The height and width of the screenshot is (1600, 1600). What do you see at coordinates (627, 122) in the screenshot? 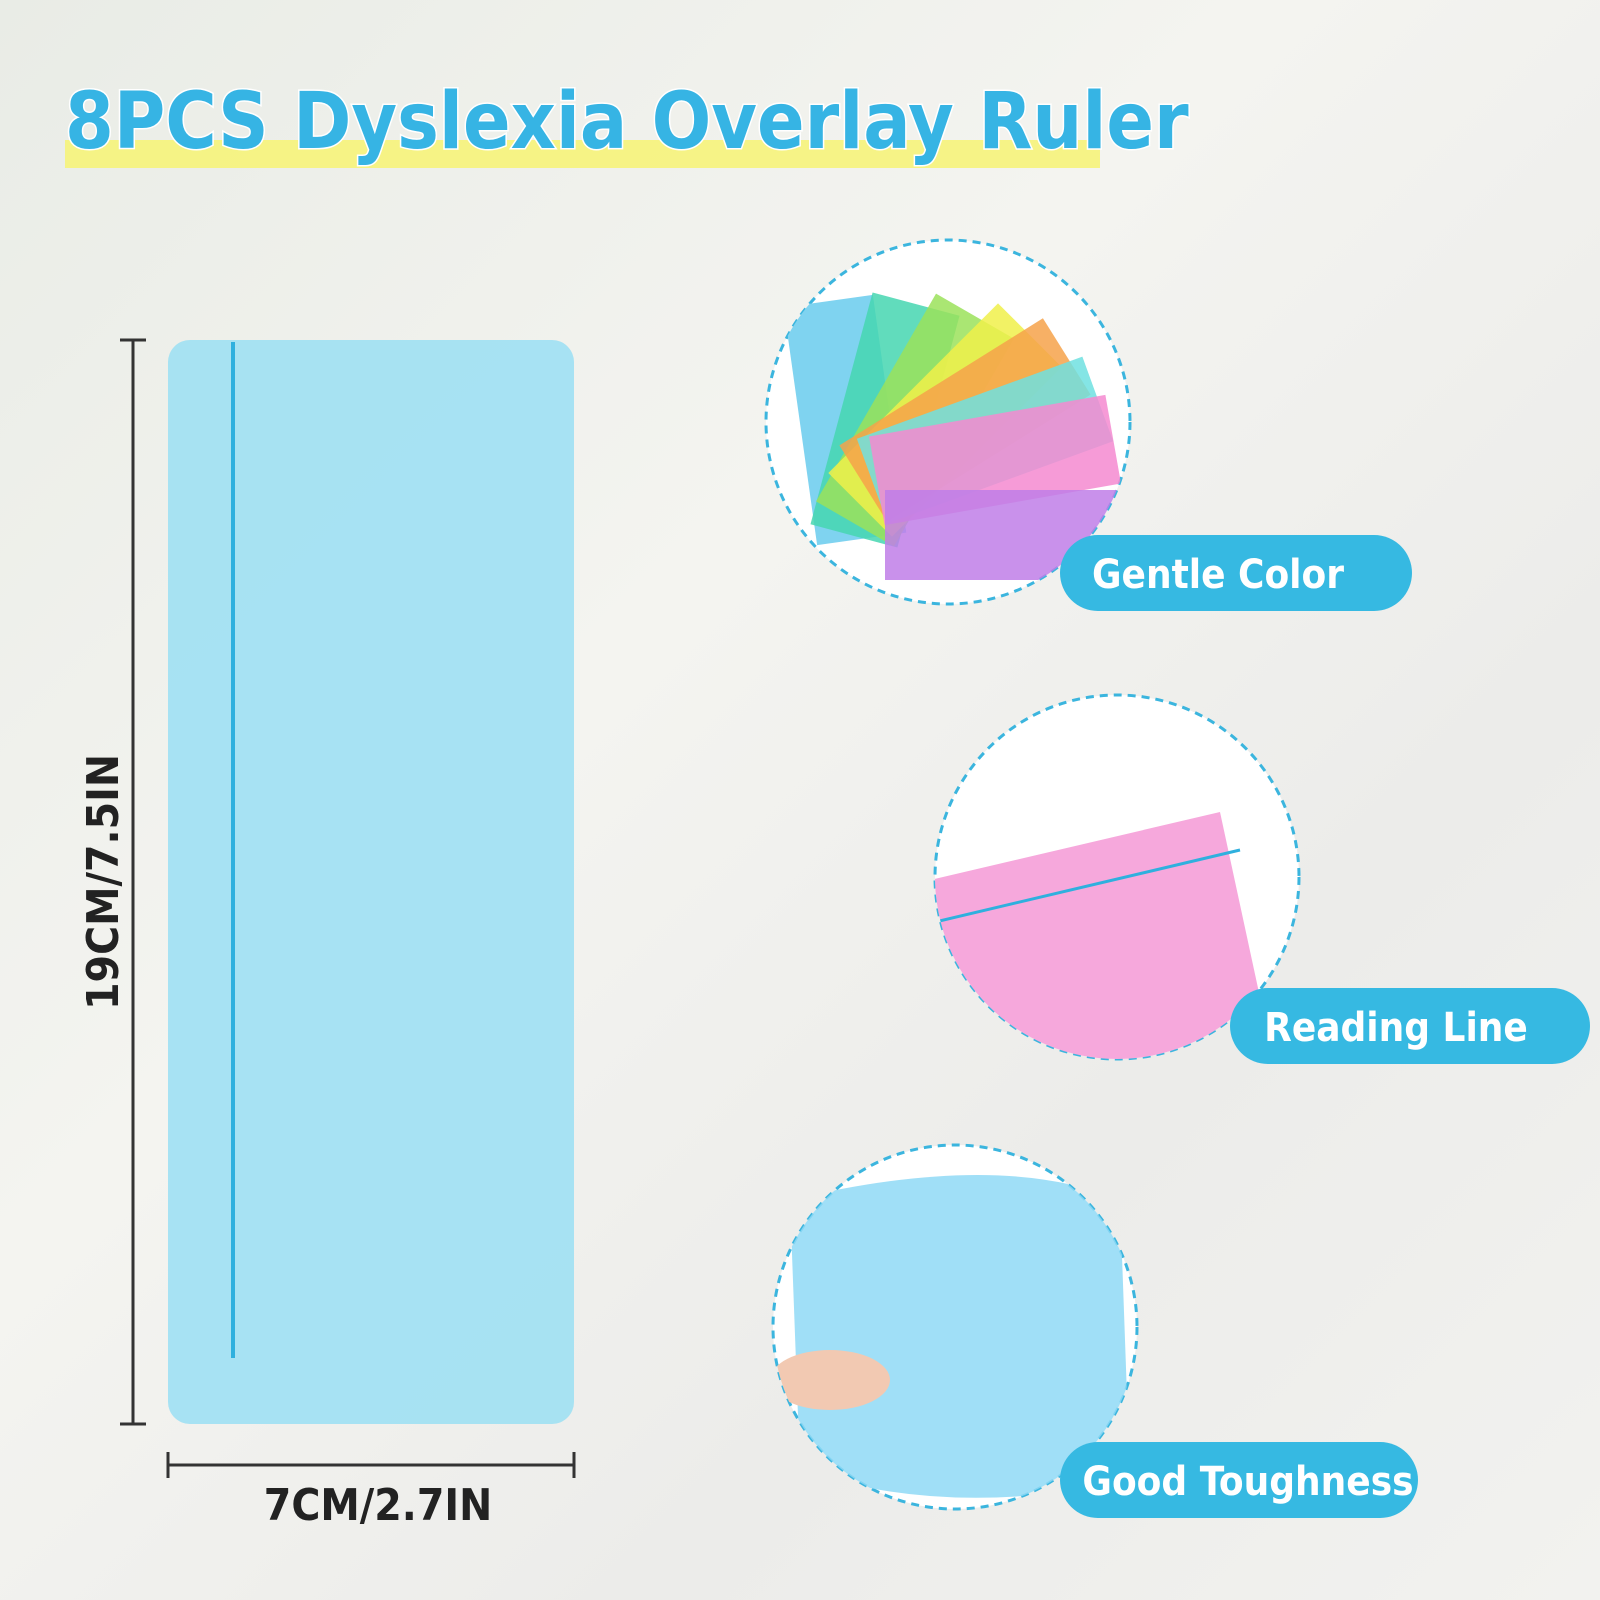
I see `title: 8PCS Dyslexia Overlay Ruler` at bounding box center [627, 122].